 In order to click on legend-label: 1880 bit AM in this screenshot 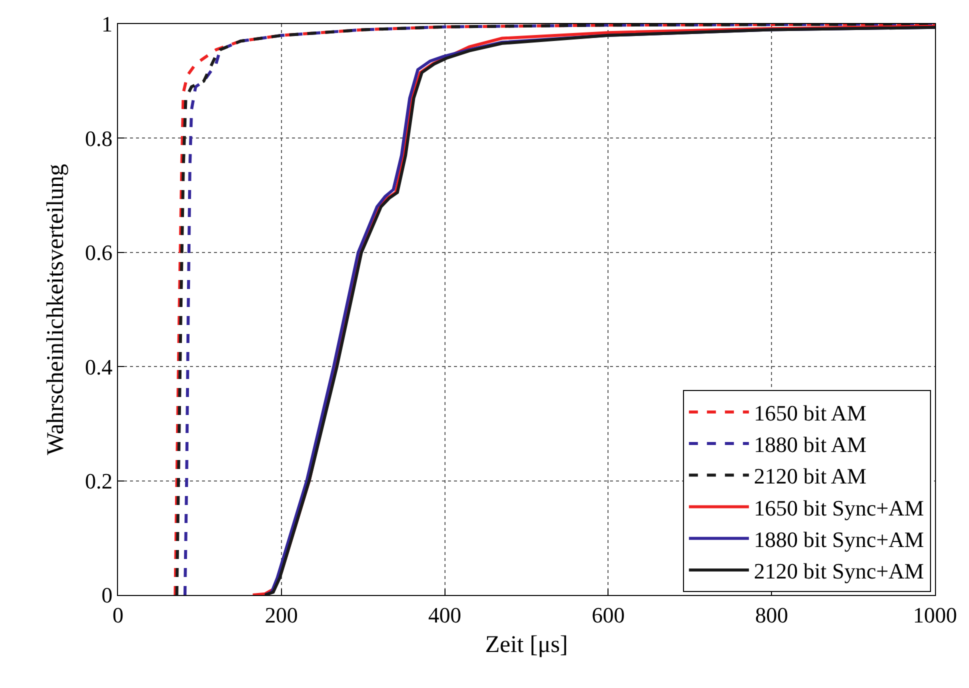, I will do `click(810, 445)`.